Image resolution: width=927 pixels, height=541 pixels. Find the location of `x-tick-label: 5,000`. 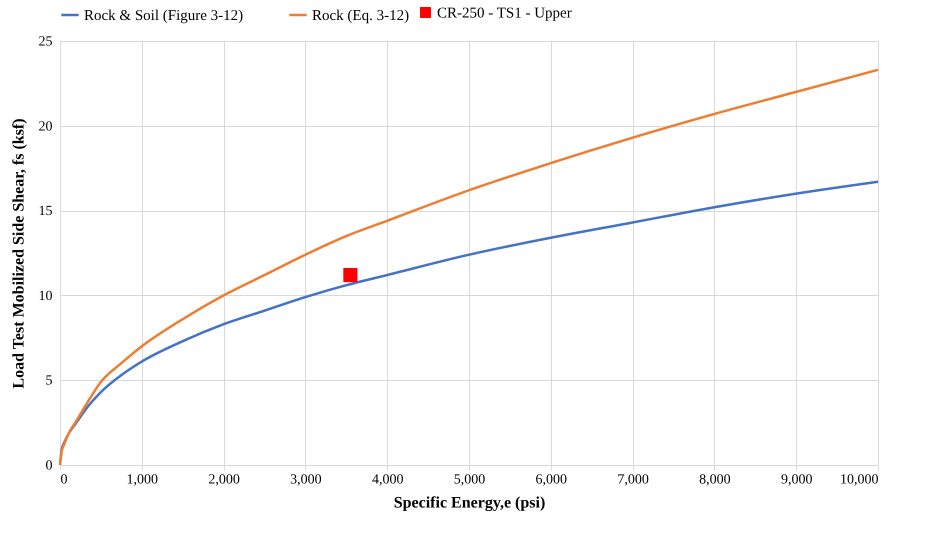

x-tick-label: 5,000 is located at coordinates (470, 480).